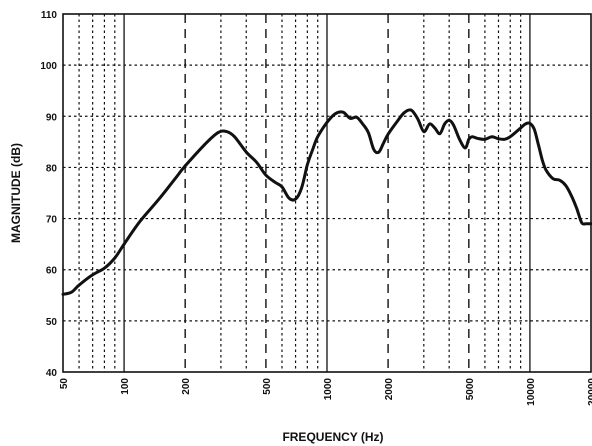 Image resolution: width=592 pixels, height=446 pixels. What do you see at coordinates (52, 168) in the screenshot?
I see `y-tick-label: 80` at bounding box center [52, 168].